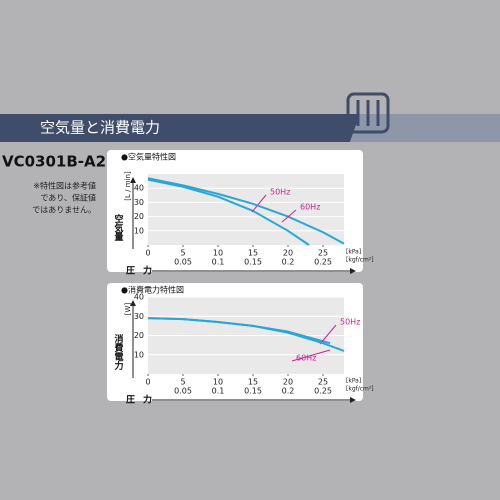 The image size is (500, 500). Describe the element at coordinates (368, 113) in the screenshot. I see `motor-icon` at that location.